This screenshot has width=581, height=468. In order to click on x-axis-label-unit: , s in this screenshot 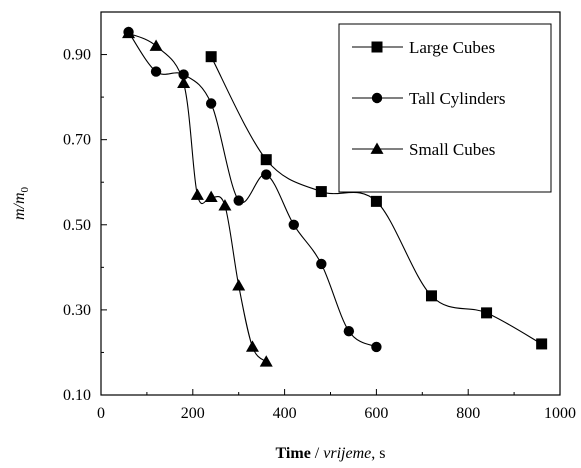, I will do `click(378, 453)`.